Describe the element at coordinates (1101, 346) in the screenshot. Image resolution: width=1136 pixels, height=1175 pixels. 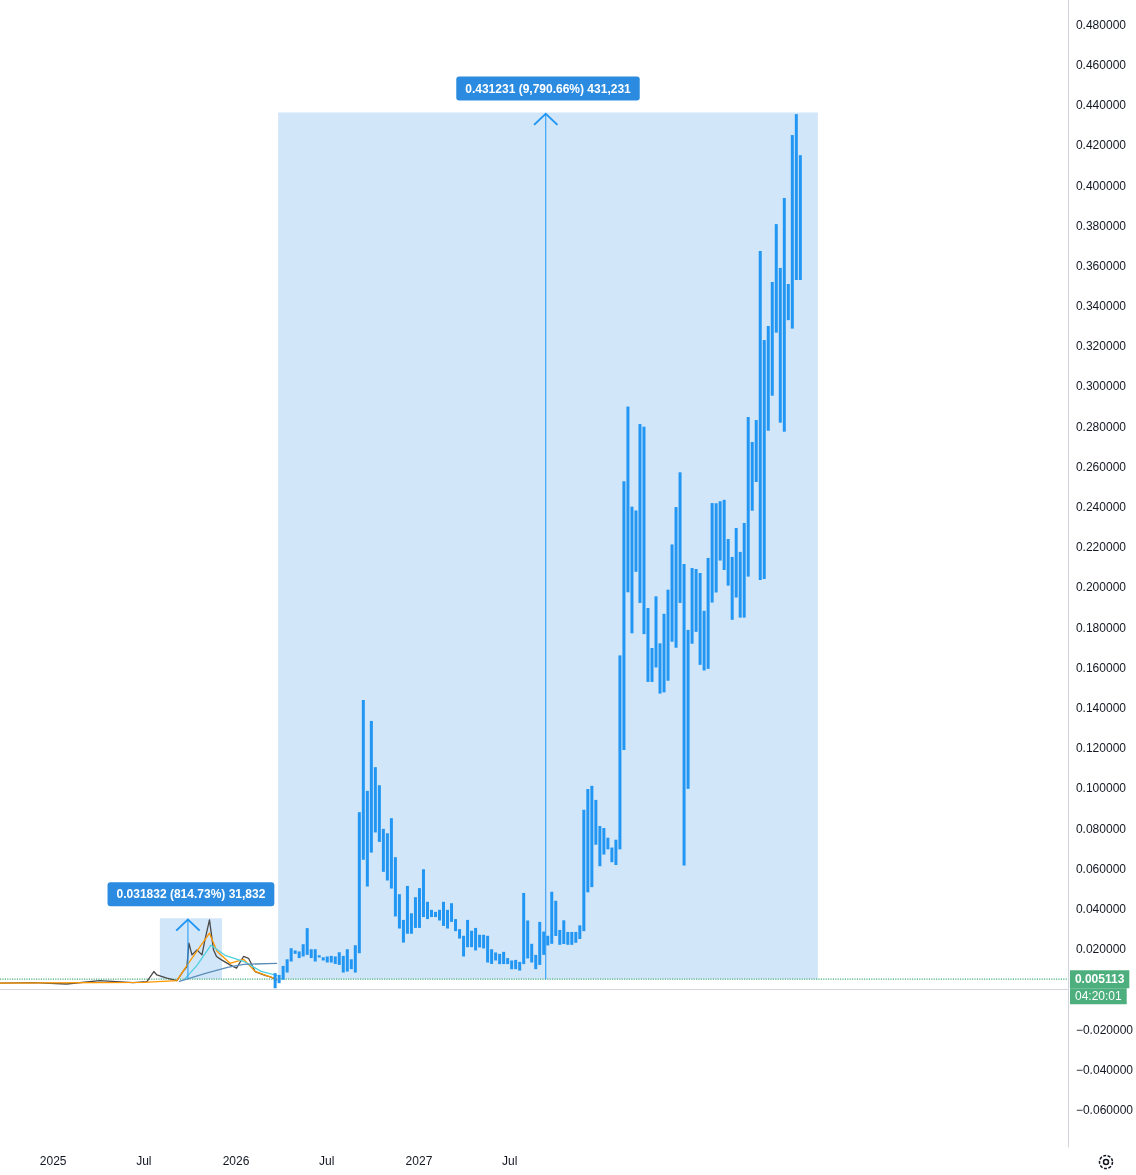
I see `y-tick-label: 0.320000` at that location.